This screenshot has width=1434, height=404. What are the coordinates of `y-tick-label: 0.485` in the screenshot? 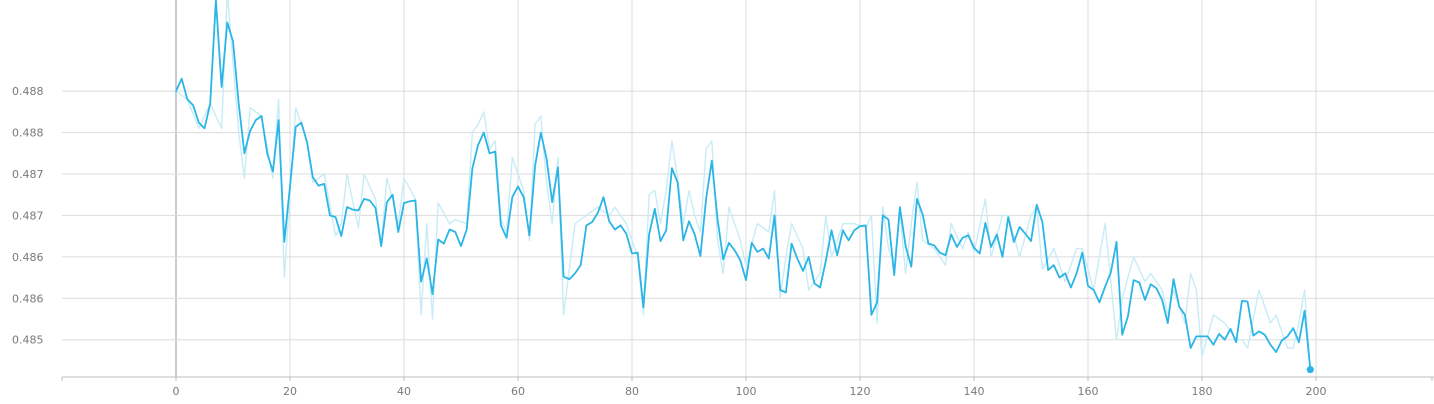 It's located at (28, 340).